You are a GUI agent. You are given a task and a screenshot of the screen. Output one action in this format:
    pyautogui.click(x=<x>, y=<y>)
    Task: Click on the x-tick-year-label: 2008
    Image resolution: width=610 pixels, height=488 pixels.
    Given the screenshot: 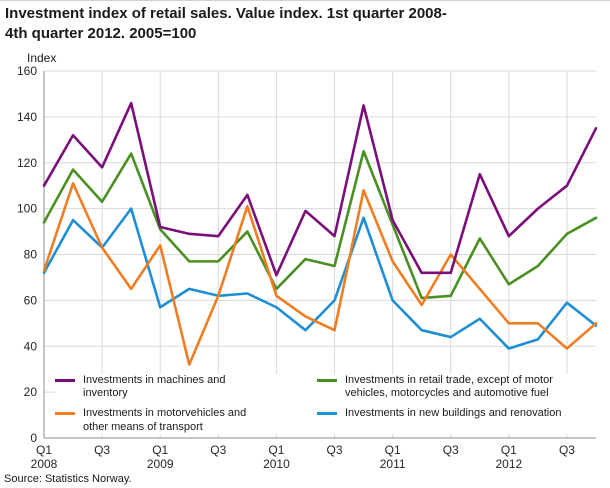 What is the action you would take?
    pyautogui.click(x=44, y=464)
    